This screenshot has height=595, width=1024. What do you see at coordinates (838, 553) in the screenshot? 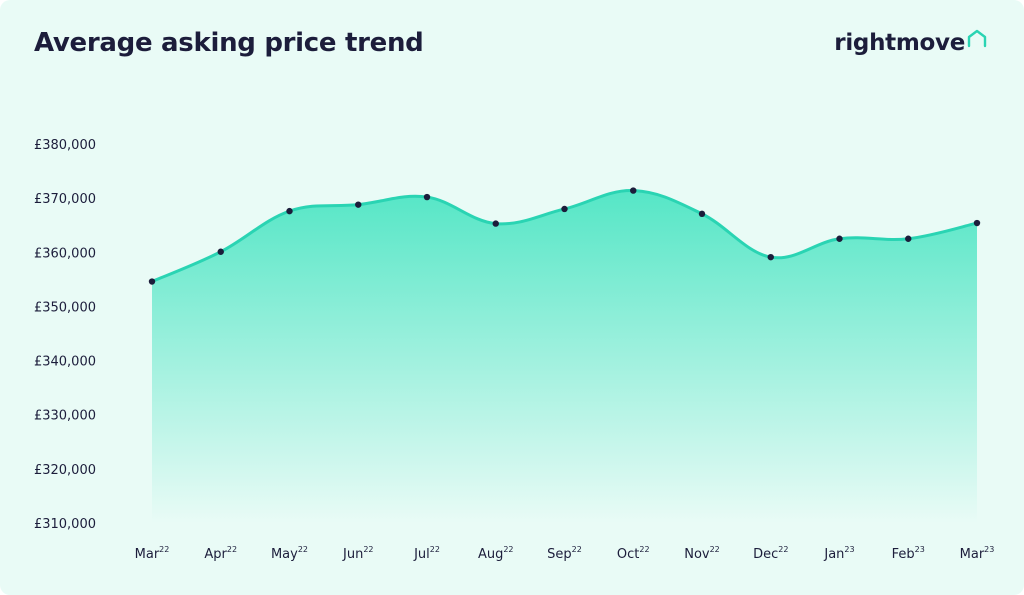
I see `x-tick-label: Jan23` at bounding box center [838, 553].